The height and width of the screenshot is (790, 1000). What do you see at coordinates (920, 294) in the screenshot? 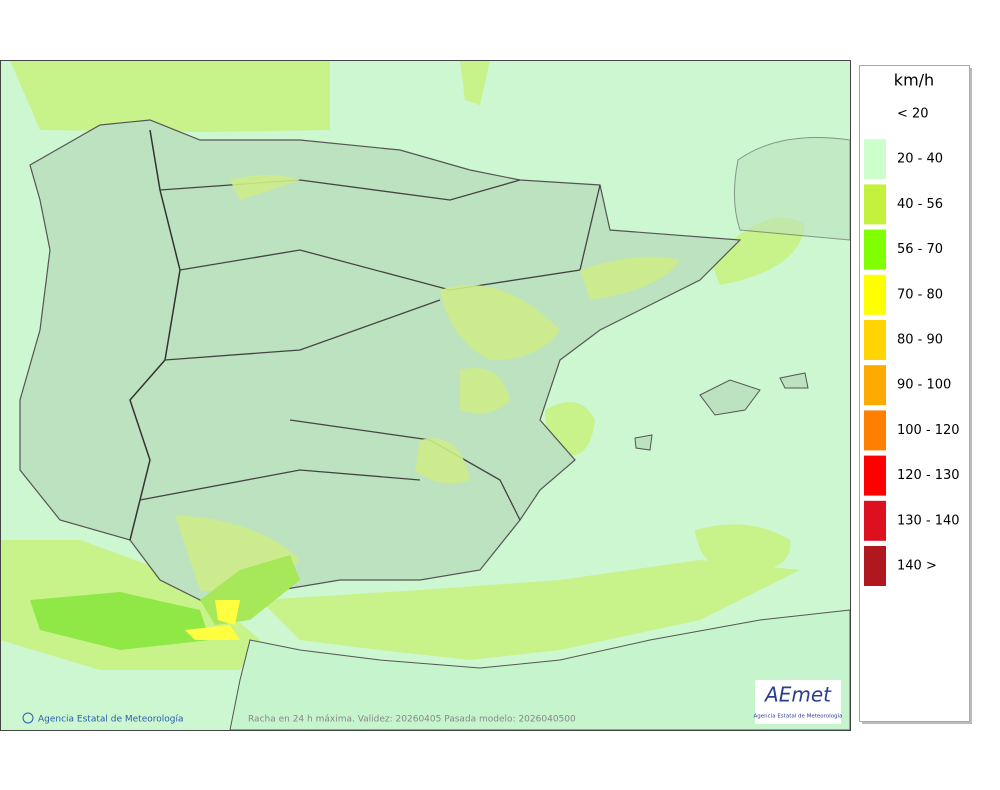
I see `legend-label: 70 - 80` at bounding box center [920, 294].